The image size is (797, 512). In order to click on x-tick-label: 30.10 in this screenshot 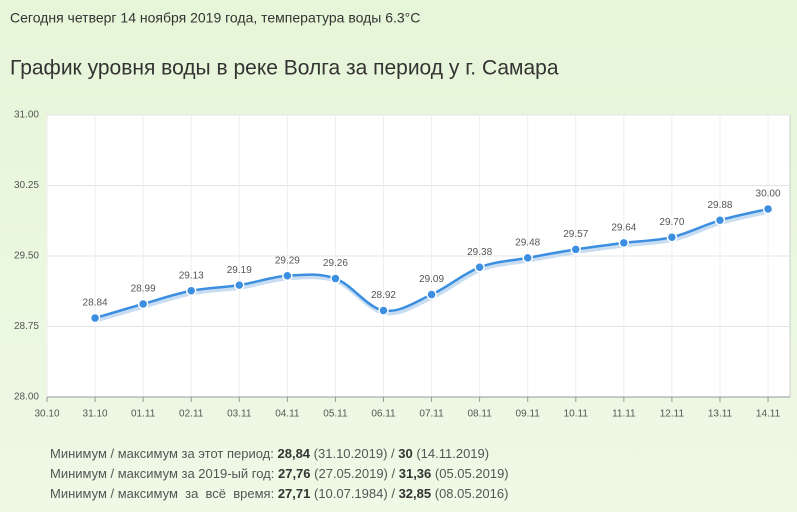, I will do `click(46, 414)`.